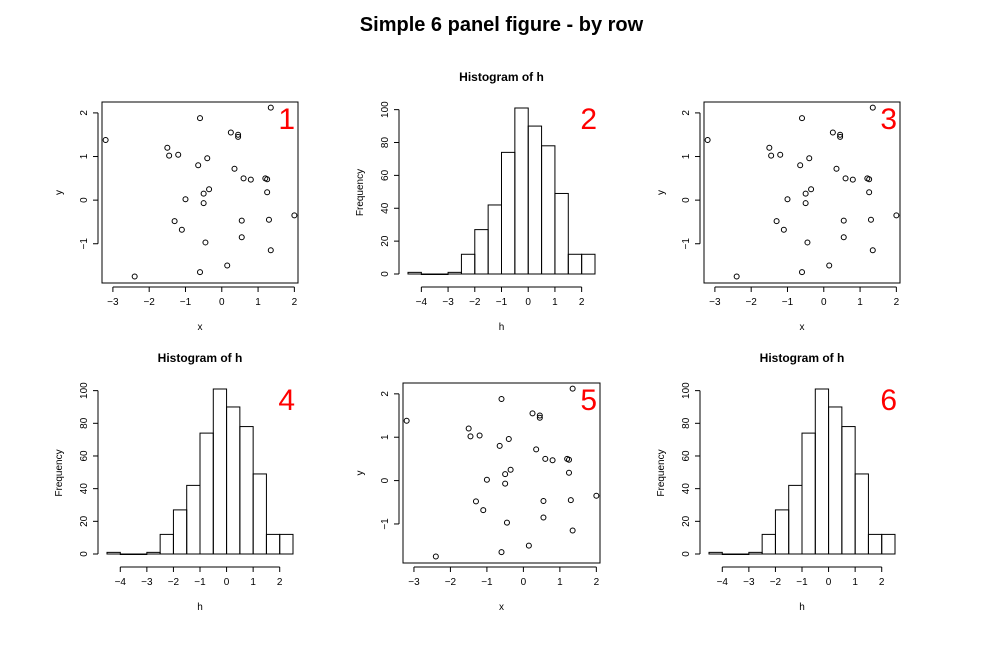  Describe the element at coordinates (286, 400) in the screenshot. I see `panel-number-label: 4` at that location.